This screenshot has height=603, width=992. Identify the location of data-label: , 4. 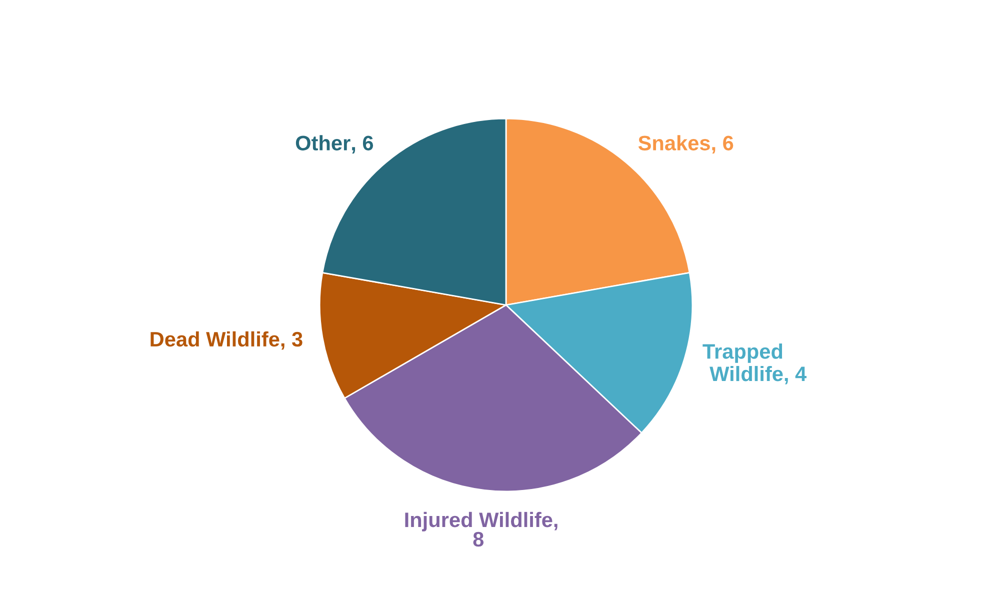
(795, 375).